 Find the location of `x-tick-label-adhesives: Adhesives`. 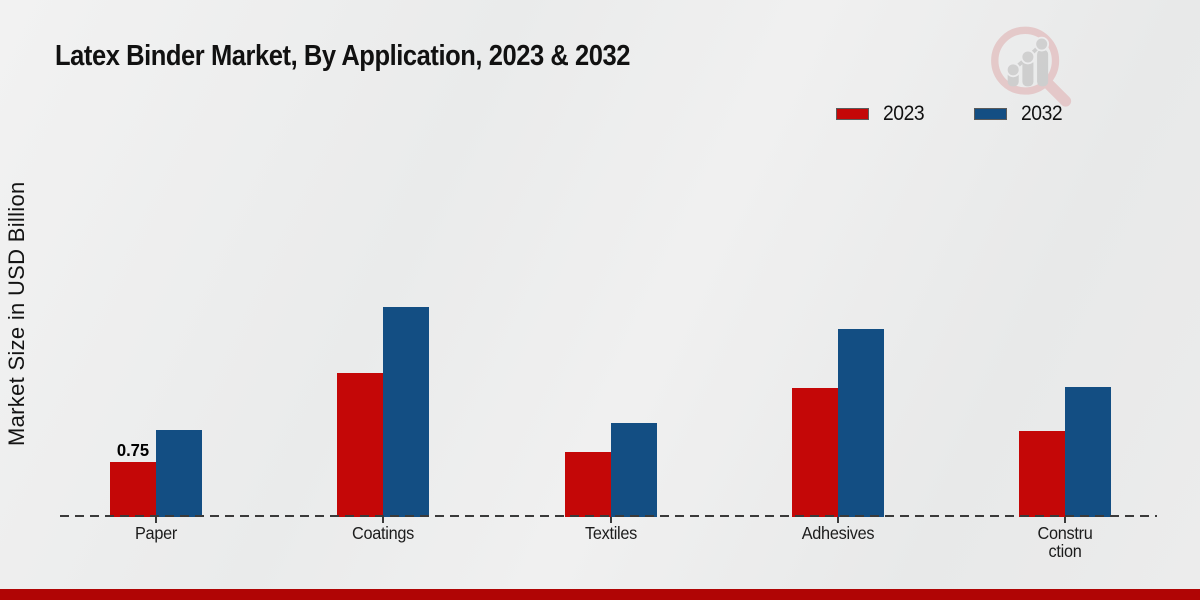

x-tick-label-adhesives: Adhesives is located at coordinates (838, 533).